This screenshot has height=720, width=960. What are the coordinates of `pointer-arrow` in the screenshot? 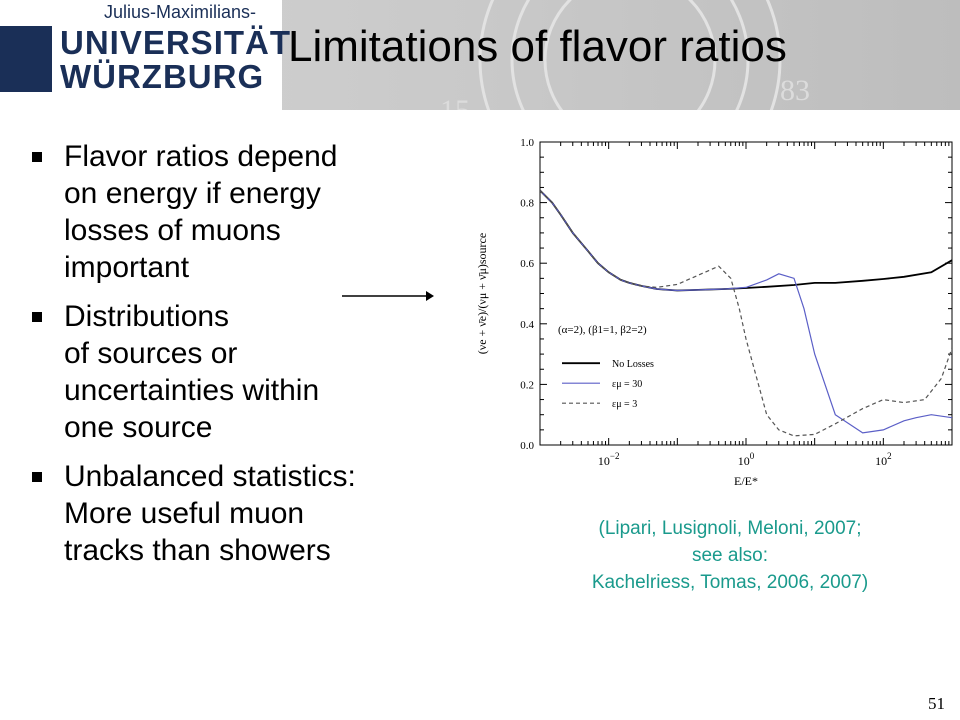 It's located at (388, 296).